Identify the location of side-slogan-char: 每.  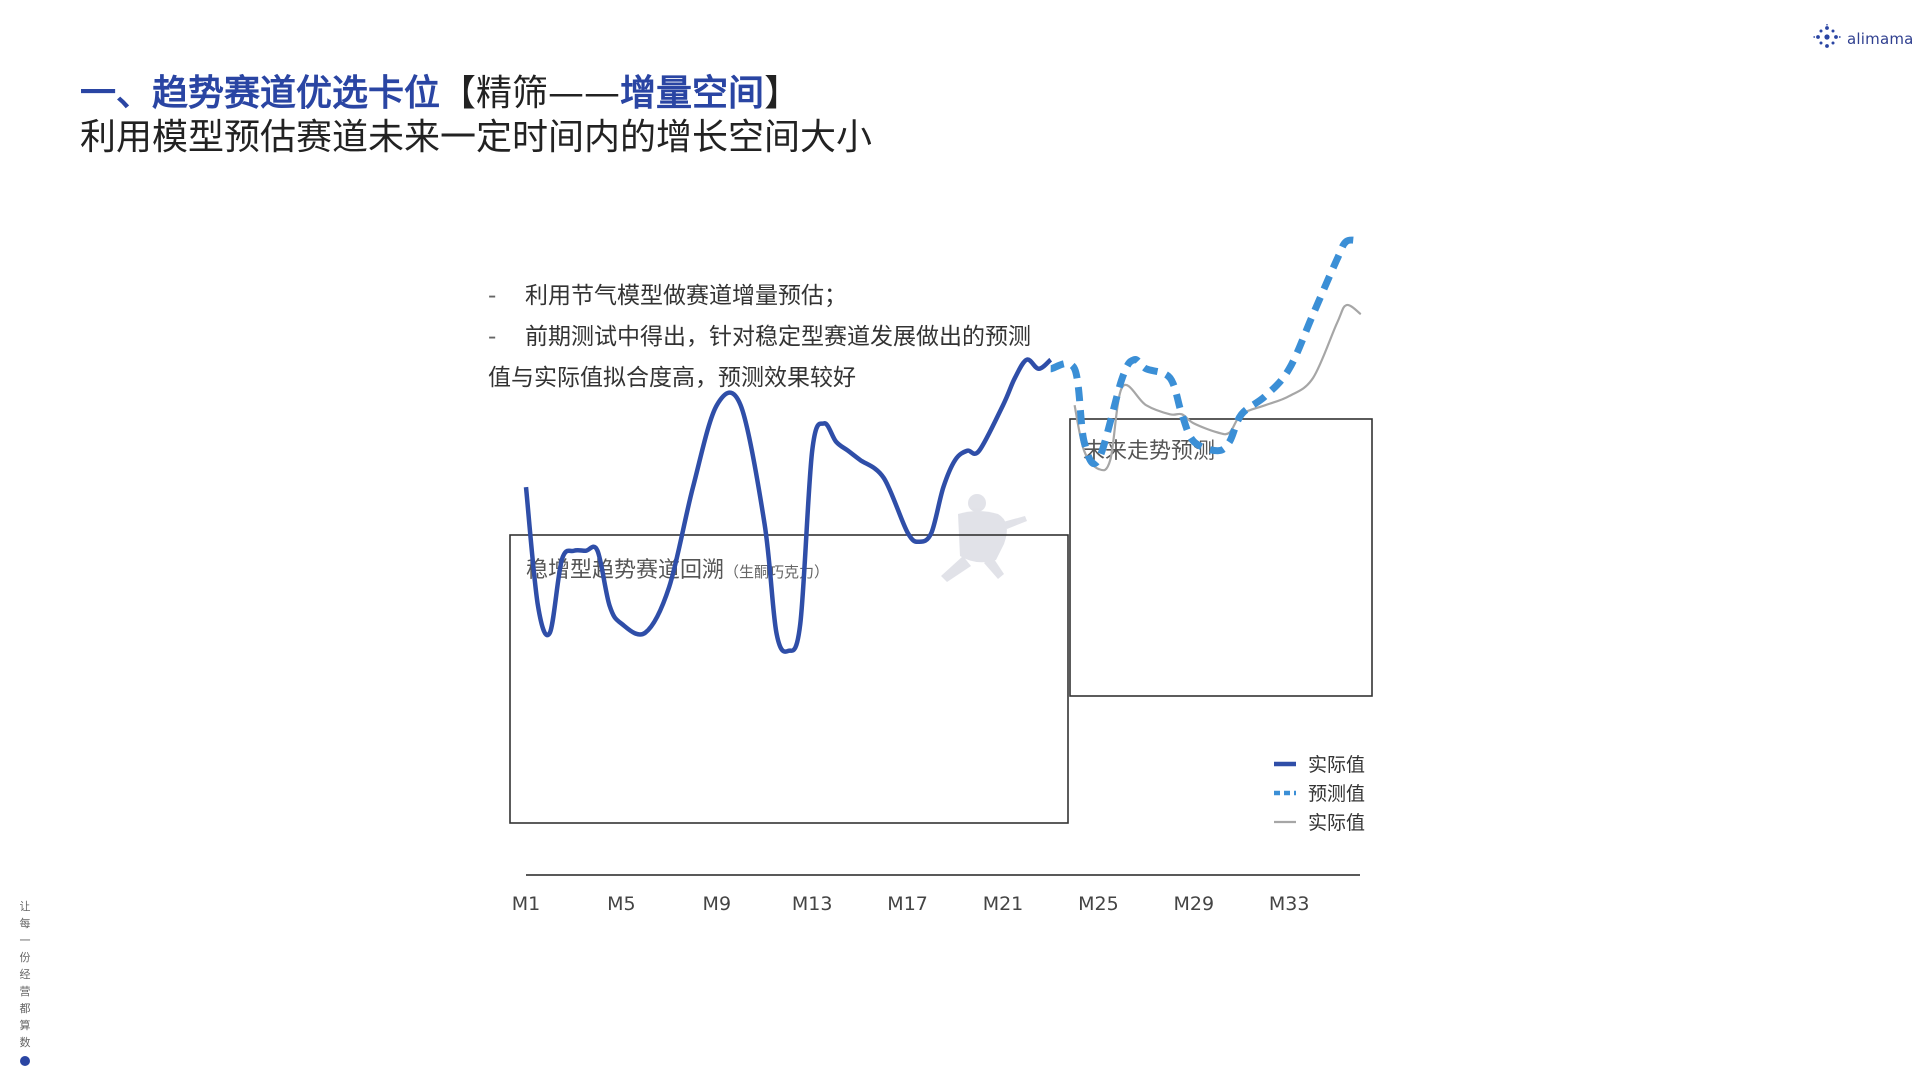
(25, 923).